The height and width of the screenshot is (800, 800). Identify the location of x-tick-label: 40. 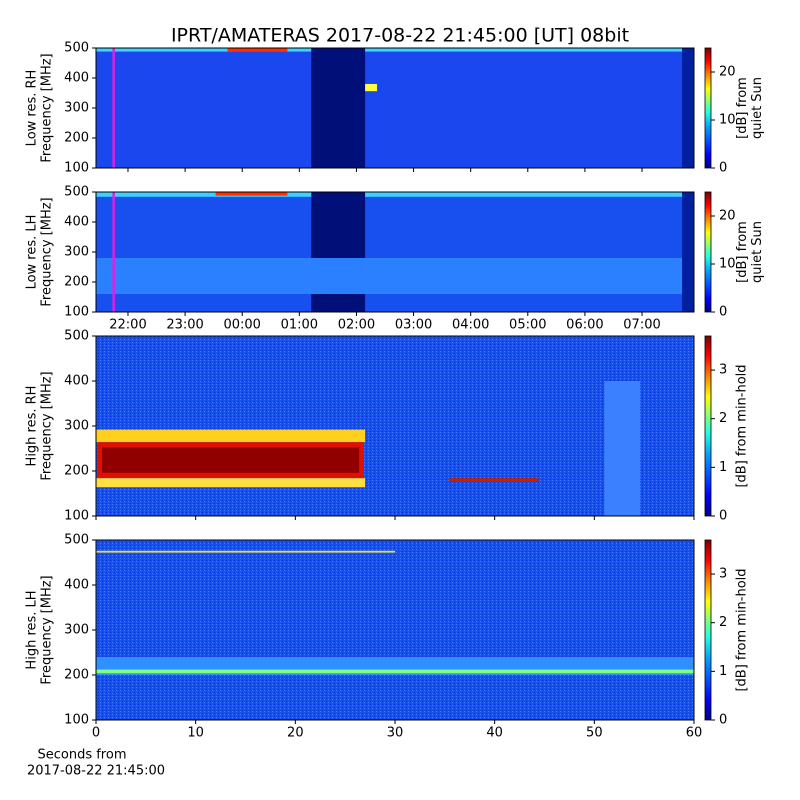
(494, 733).